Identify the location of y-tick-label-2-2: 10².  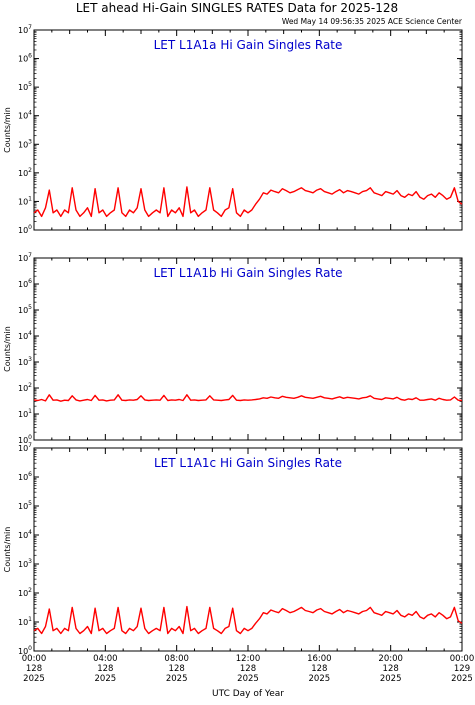
(25, 592).